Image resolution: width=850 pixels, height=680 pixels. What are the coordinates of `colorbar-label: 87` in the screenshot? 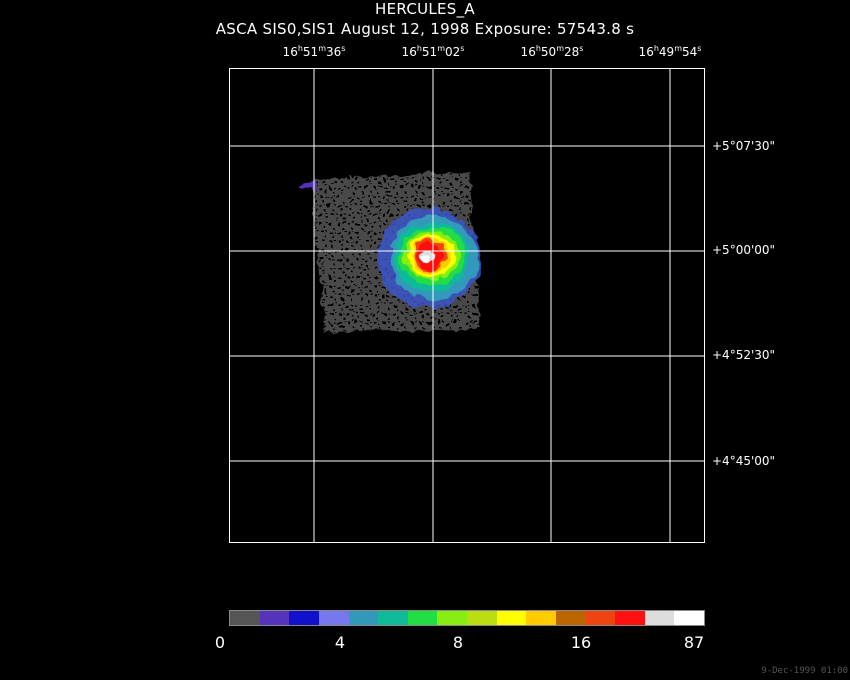 It's located at (694, 642).